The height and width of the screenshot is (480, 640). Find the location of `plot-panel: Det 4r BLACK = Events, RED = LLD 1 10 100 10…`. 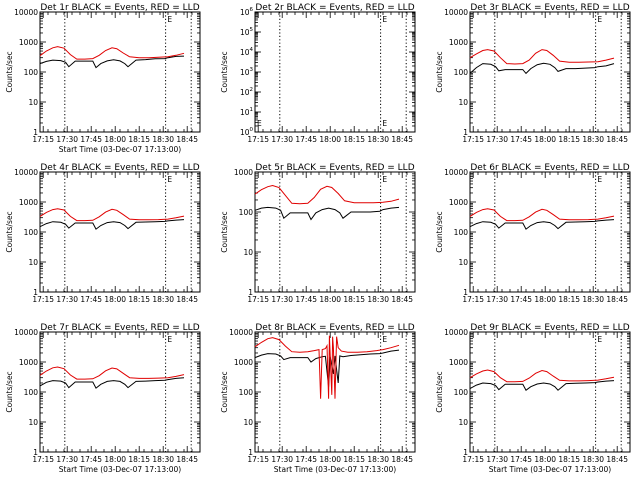

plot-panel: Det 4r BLACK = Events, RED = LLD 1 10 100 10… is located at coordinates (103, 233).